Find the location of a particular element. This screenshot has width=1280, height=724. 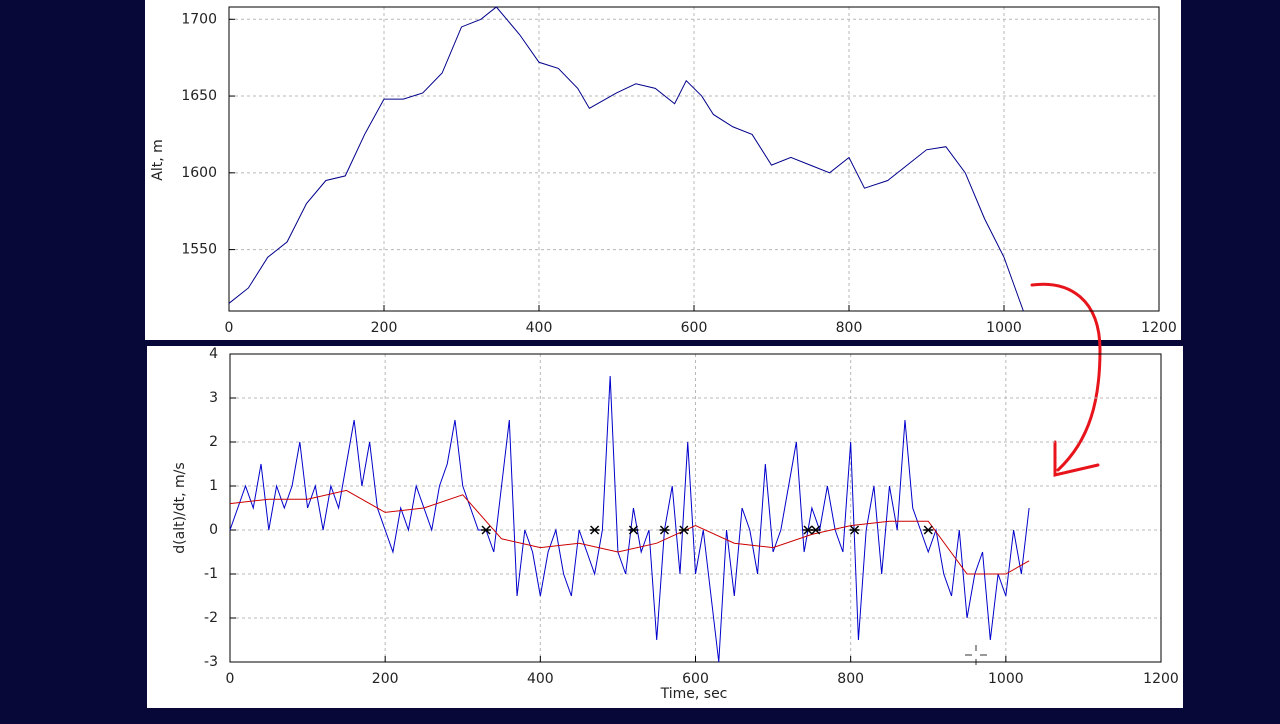

y-tick-label: 1650 is located at coordinates (199, 96).